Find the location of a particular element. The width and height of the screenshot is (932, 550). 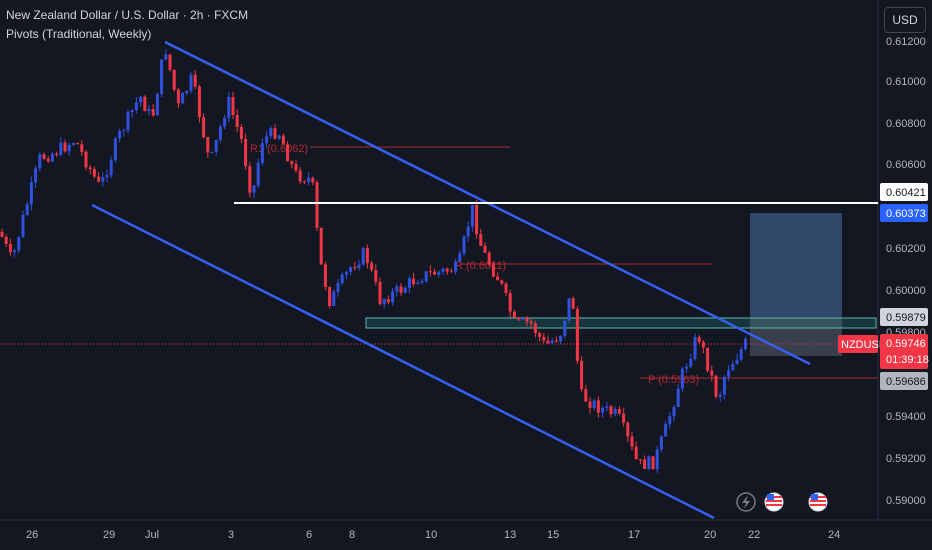

indicator-label: Pivots (Traditional, Weekly) is located at coordinates (79, 34).